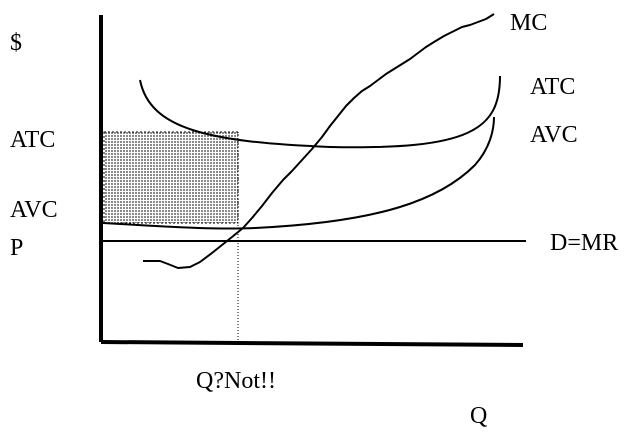 The height and width of the screenshot is (436, 639). What do you see at coordinates (312, 343) in the screenshot?
I see `x-axis-line` at bounding box center [312, 343].